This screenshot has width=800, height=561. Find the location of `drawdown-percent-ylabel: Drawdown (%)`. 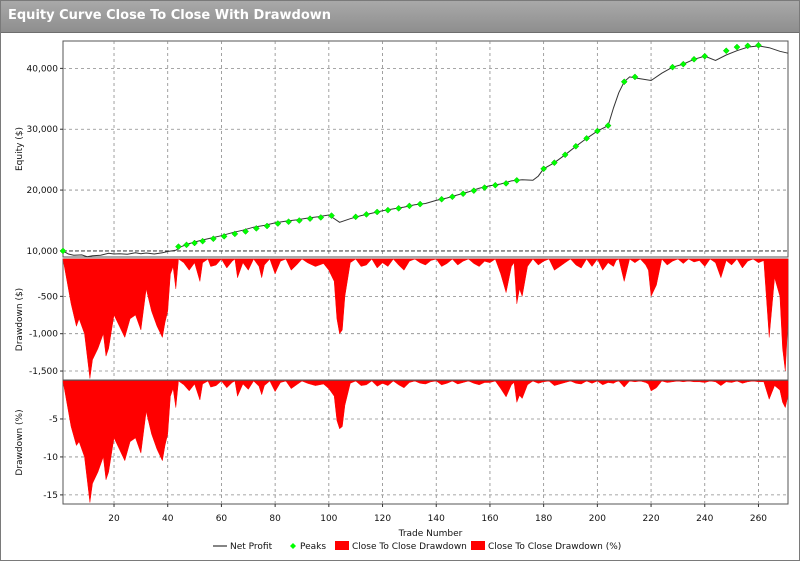

drawdown-percent-ylabel: Drawdown (%) is located at coordinates (20, 442).